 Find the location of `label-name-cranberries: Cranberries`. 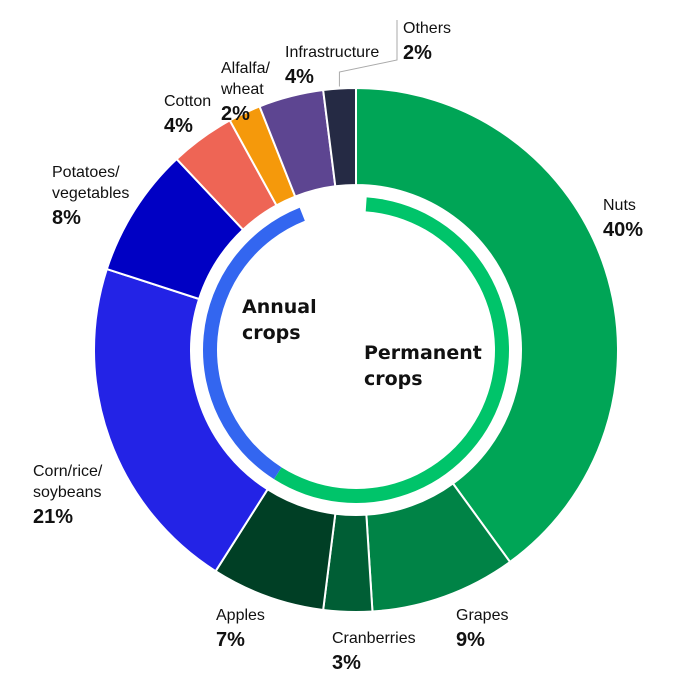

label-name-cranberries: Cranberries is located at coordinates (374, 638).